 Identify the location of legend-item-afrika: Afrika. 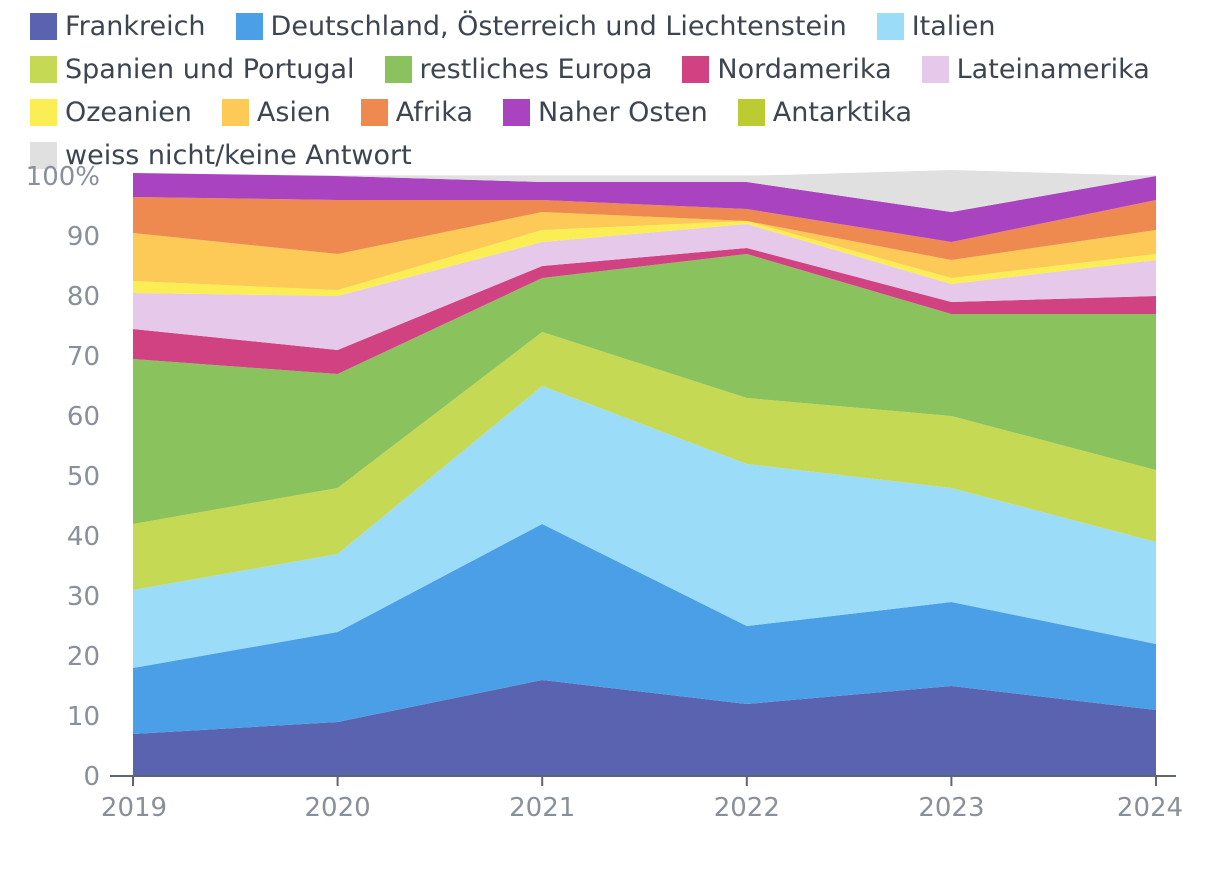
(417, 112).